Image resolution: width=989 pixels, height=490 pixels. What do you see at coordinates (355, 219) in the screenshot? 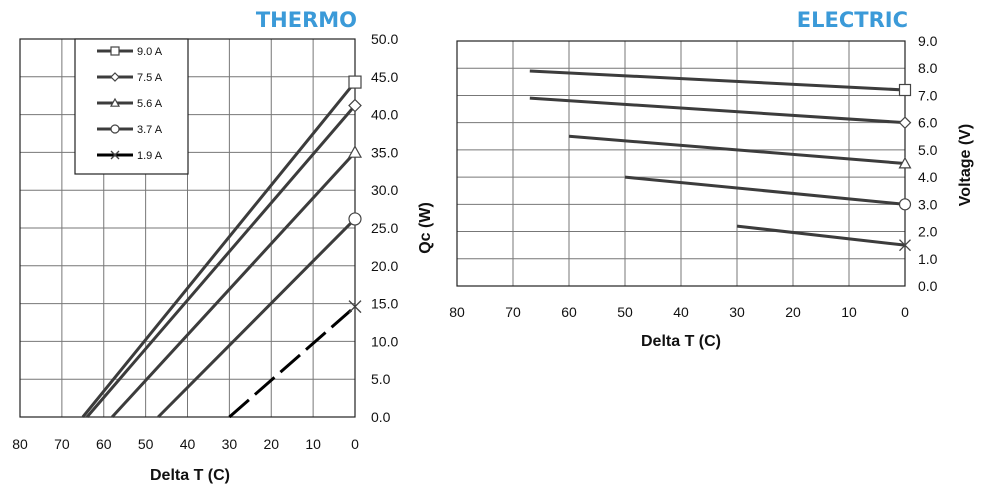
I see `thermo-marker-3-7-a` at bounding box center [355, 219].